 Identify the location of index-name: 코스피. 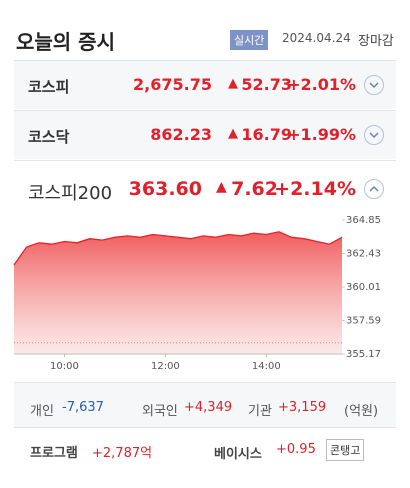
(49, 87).